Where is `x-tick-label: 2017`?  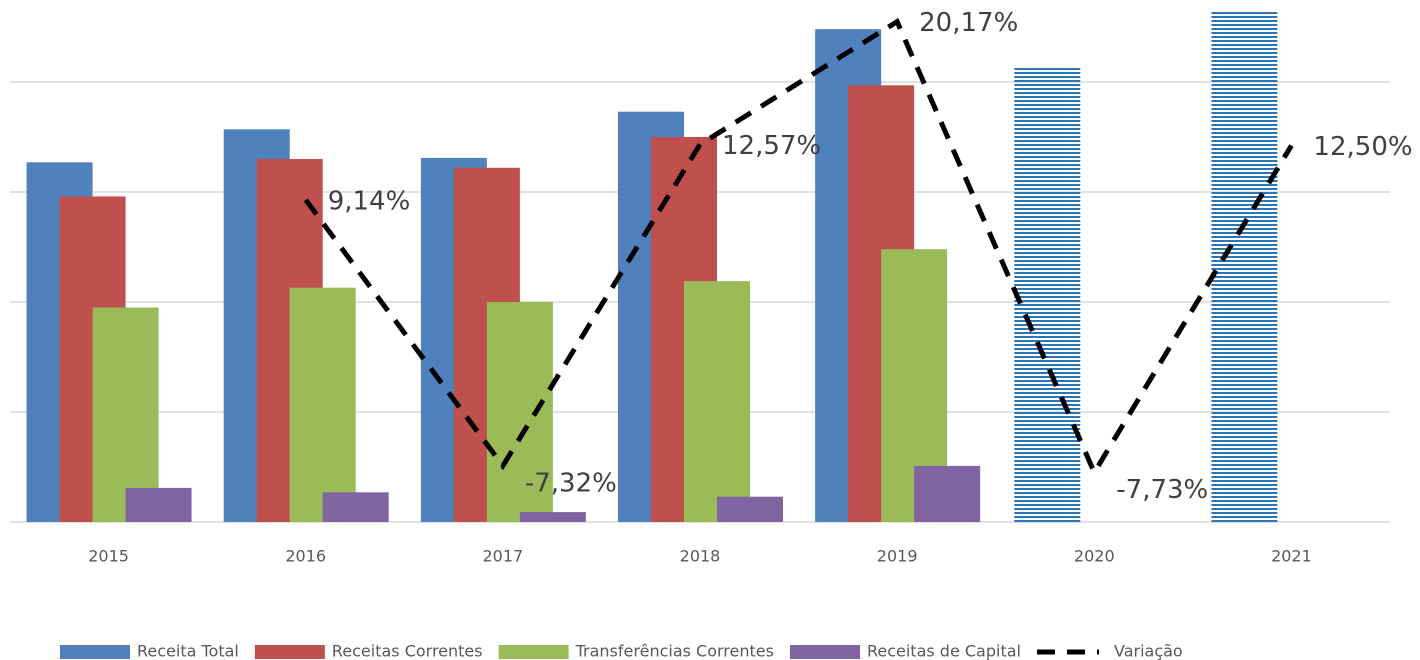 x-tick-label: 2017 is located at coordinates (502, 556).